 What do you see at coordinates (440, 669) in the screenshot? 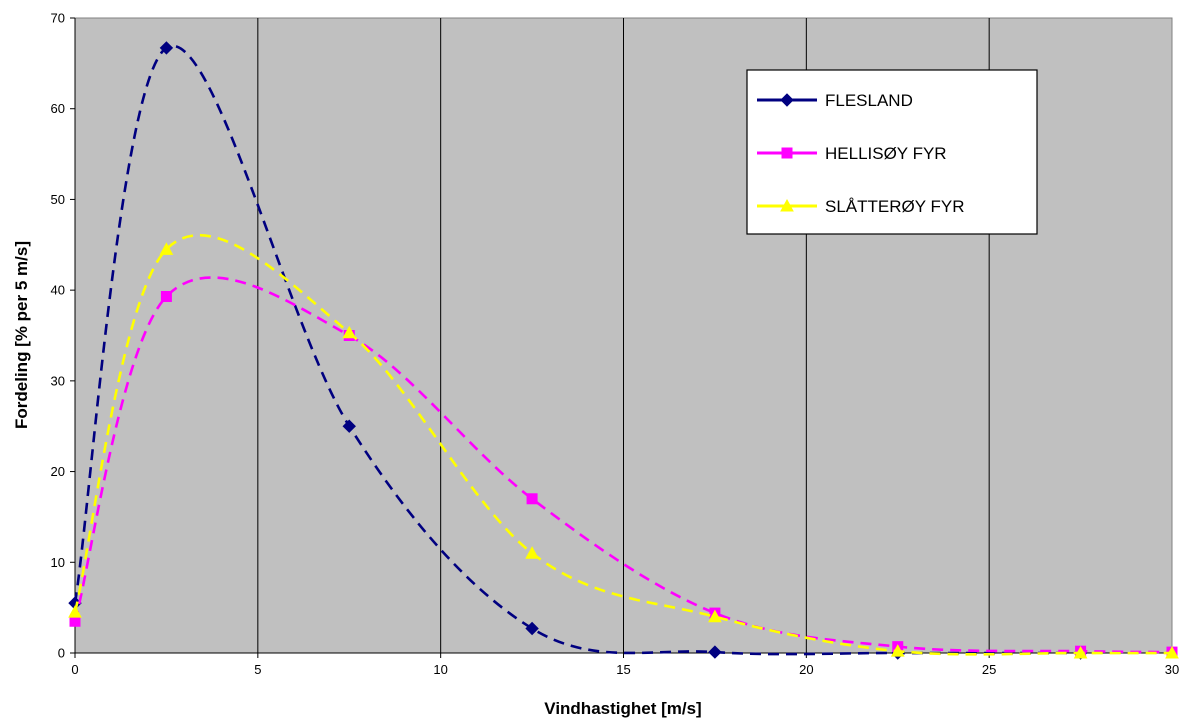
I see `x-tick-label: 10` at bounding box center [440, 669].